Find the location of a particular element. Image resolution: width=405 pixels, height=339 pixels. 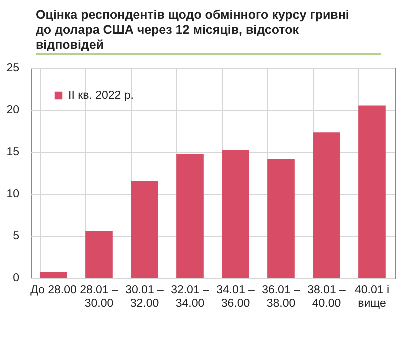

legend-label: II кв. 2022 р. is located at coordinates (101, 96).